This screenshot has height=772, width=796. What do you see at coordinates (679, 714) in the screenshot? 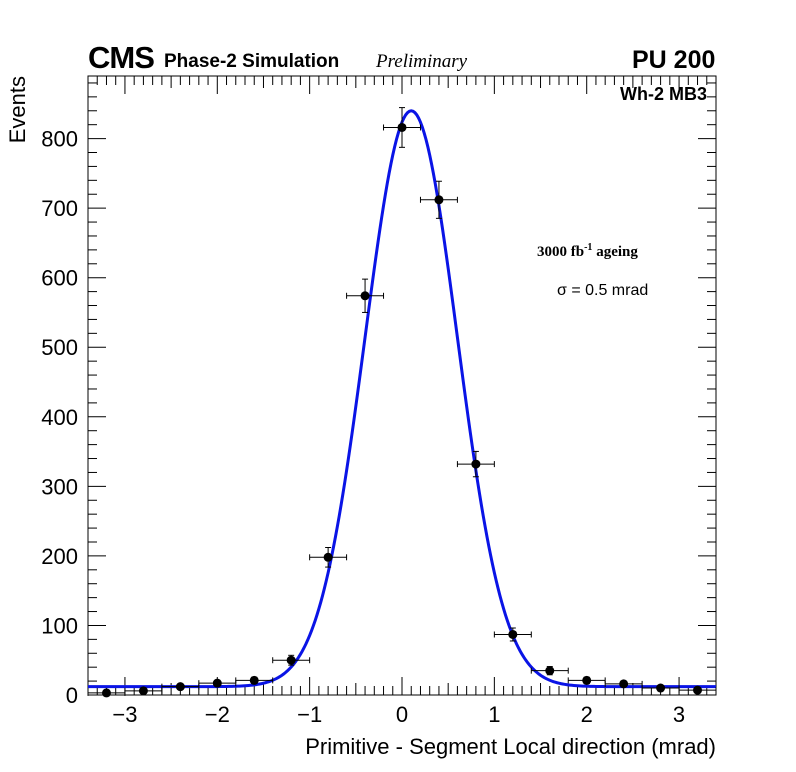
I see `x-tick-label: 3` at bounding box center [679, 714].